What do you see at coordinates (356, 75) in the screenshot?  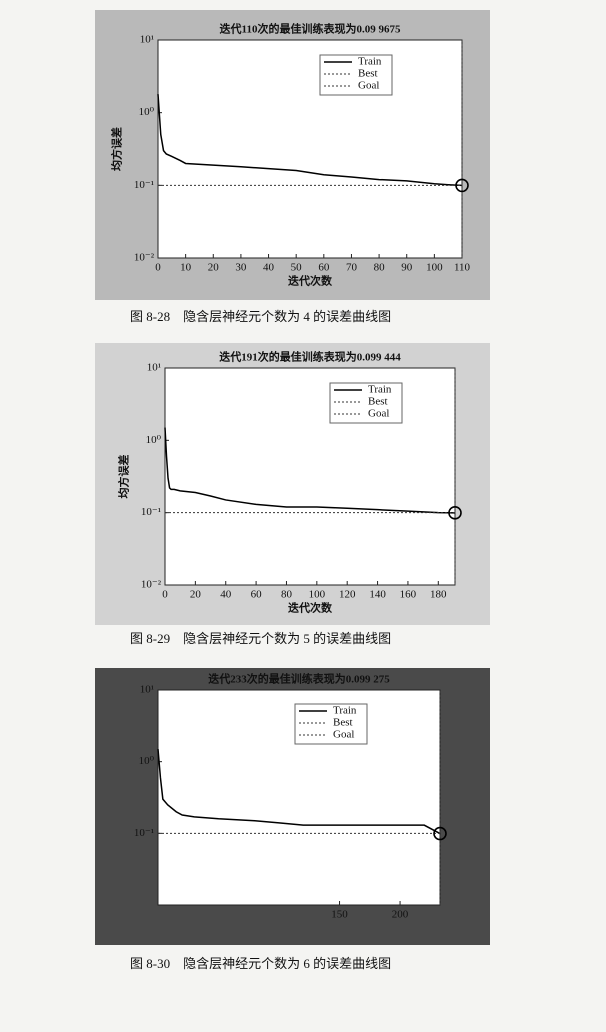 I see `legend-box` at bounding box center [356, 75].